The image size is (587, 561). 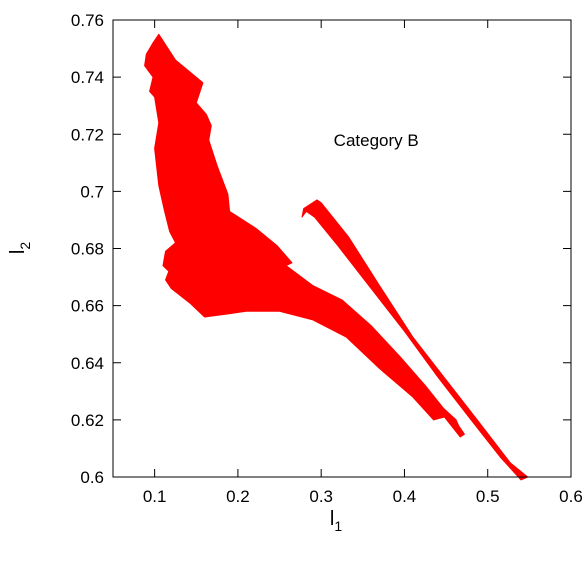 I want to click on x-tick-label: 0.6, so click(x=571, y=496).